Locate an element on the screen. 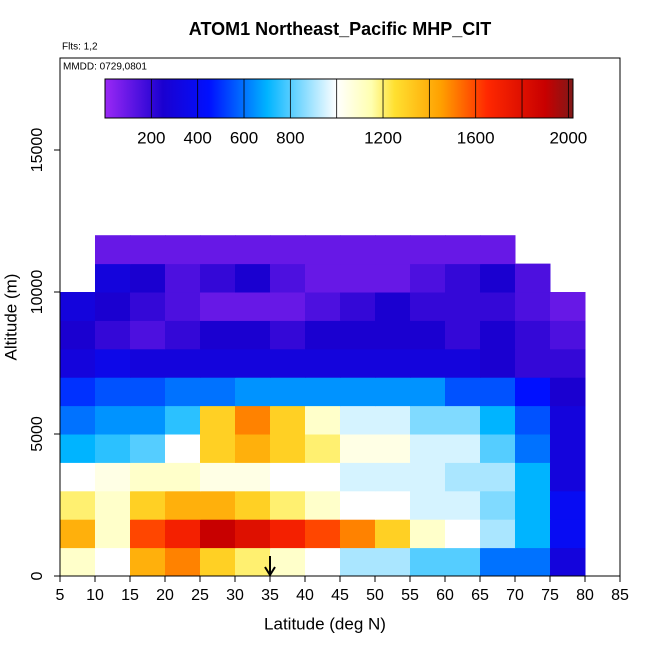  x-tick-label: 50 is located at coordinates (375, 595).